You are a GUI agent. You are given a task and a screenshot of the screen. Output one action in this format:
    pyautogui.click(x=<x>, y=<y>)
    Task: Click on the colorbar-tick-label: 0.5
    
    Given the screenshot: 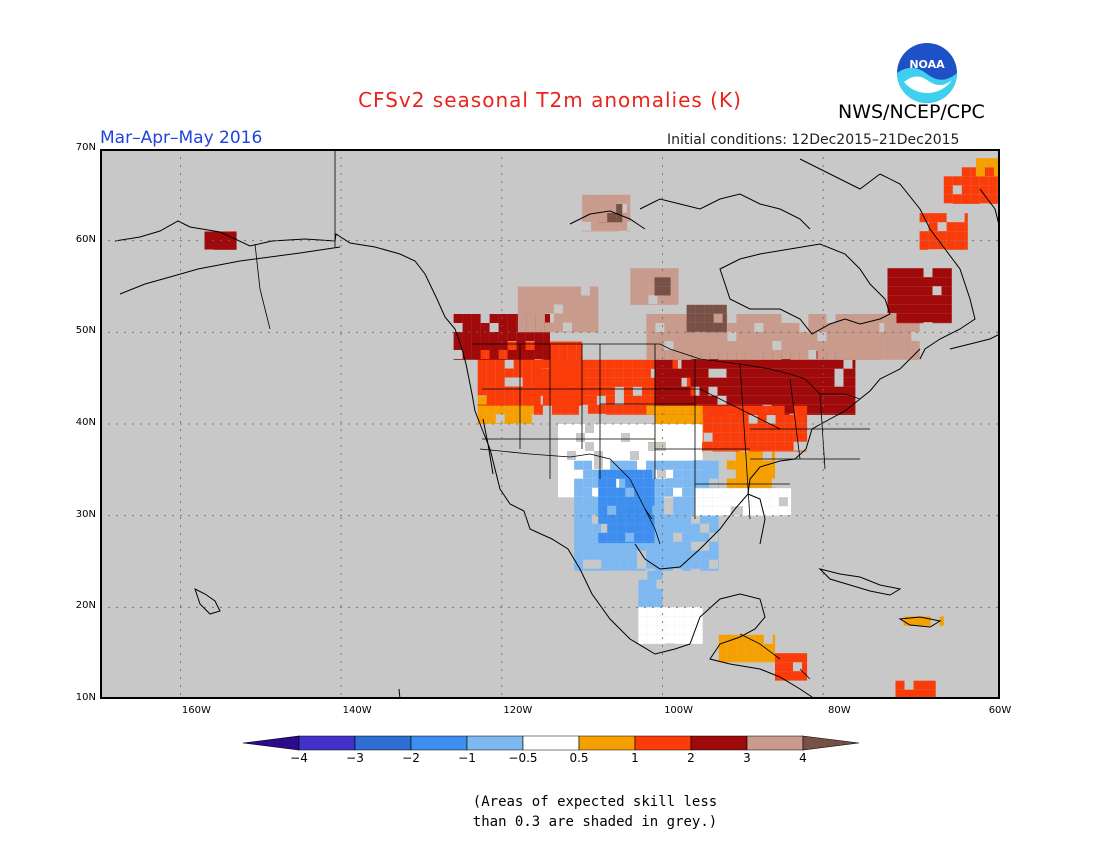 What is the action you would take?
    pyautogui.click(x=579, y=758)
    